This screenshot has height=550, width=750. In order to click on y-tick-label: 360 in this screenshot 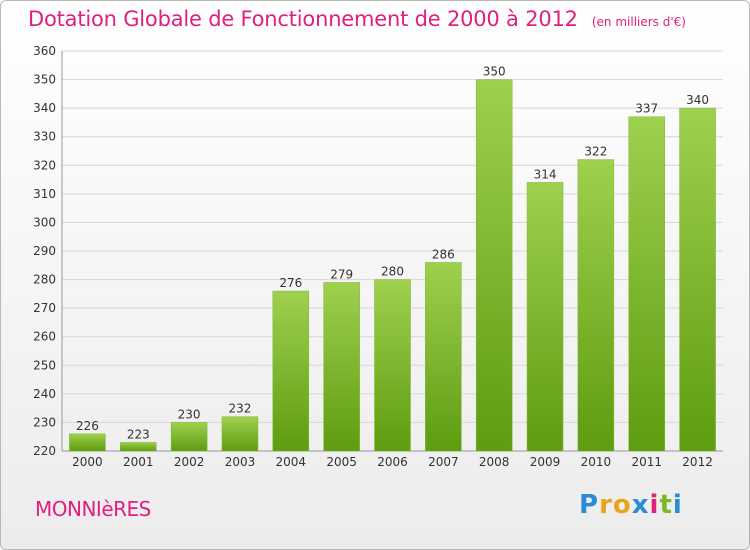, I will do `click(44, 51)`.